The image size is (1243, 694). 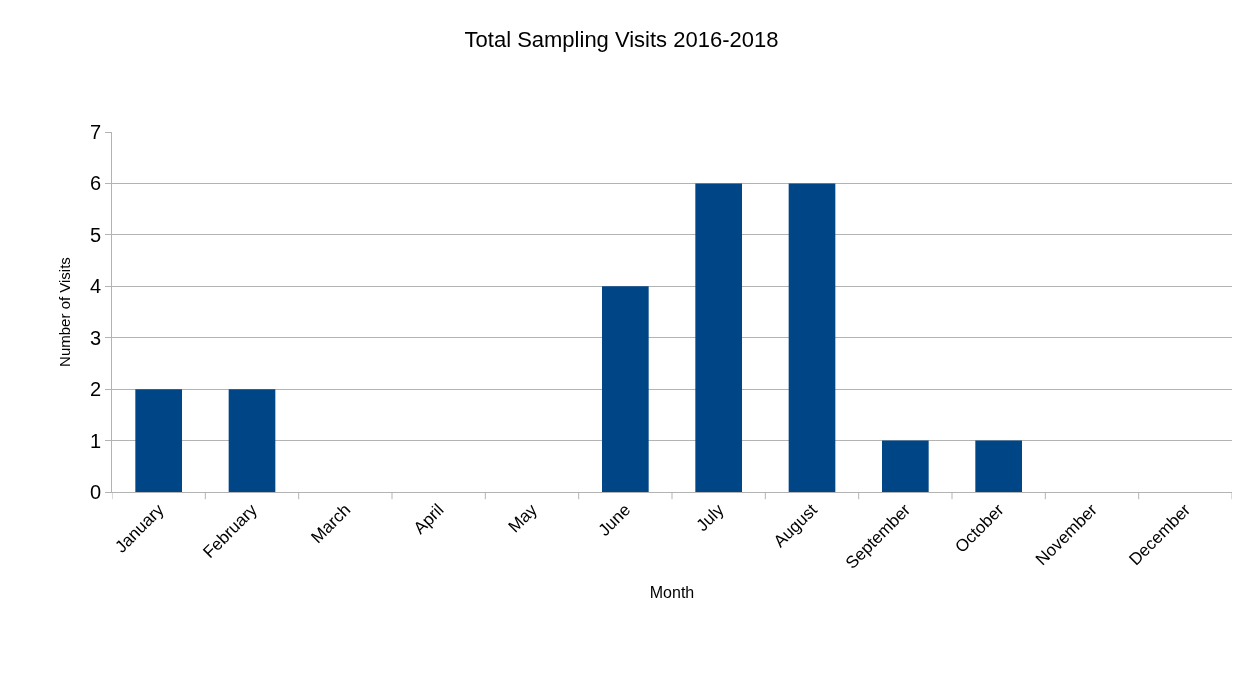 I want to click on y-tick-label: 4, so click(x=95, y=286).